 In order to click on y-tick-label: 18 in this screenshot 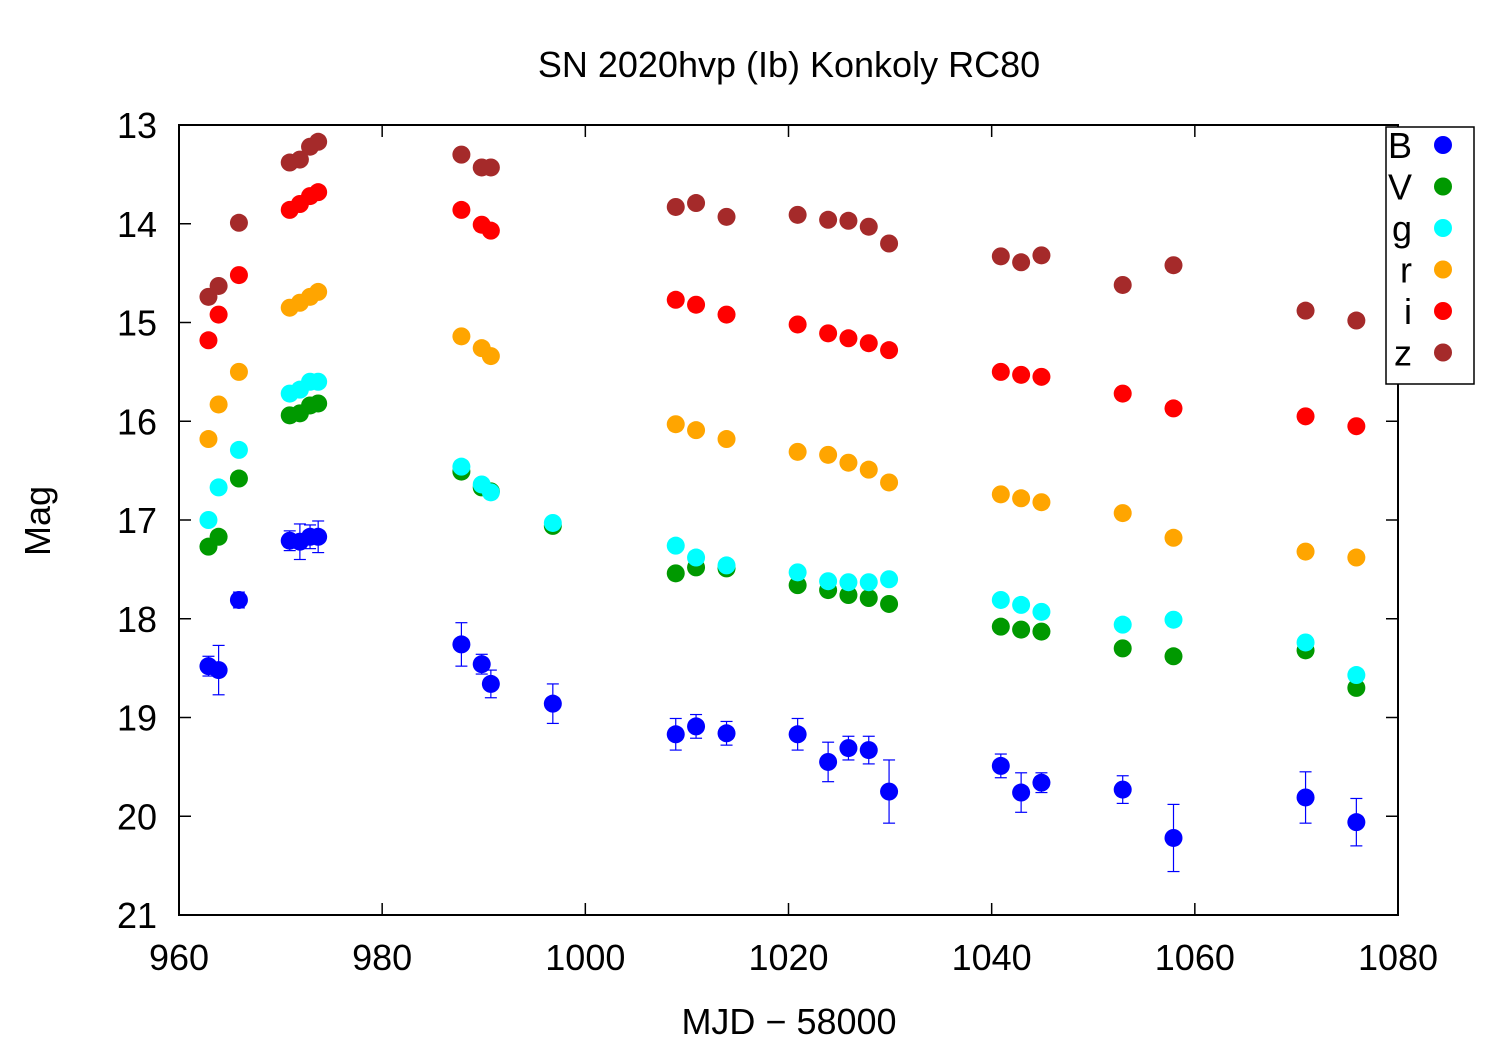, I will do `click(137, 619)`.